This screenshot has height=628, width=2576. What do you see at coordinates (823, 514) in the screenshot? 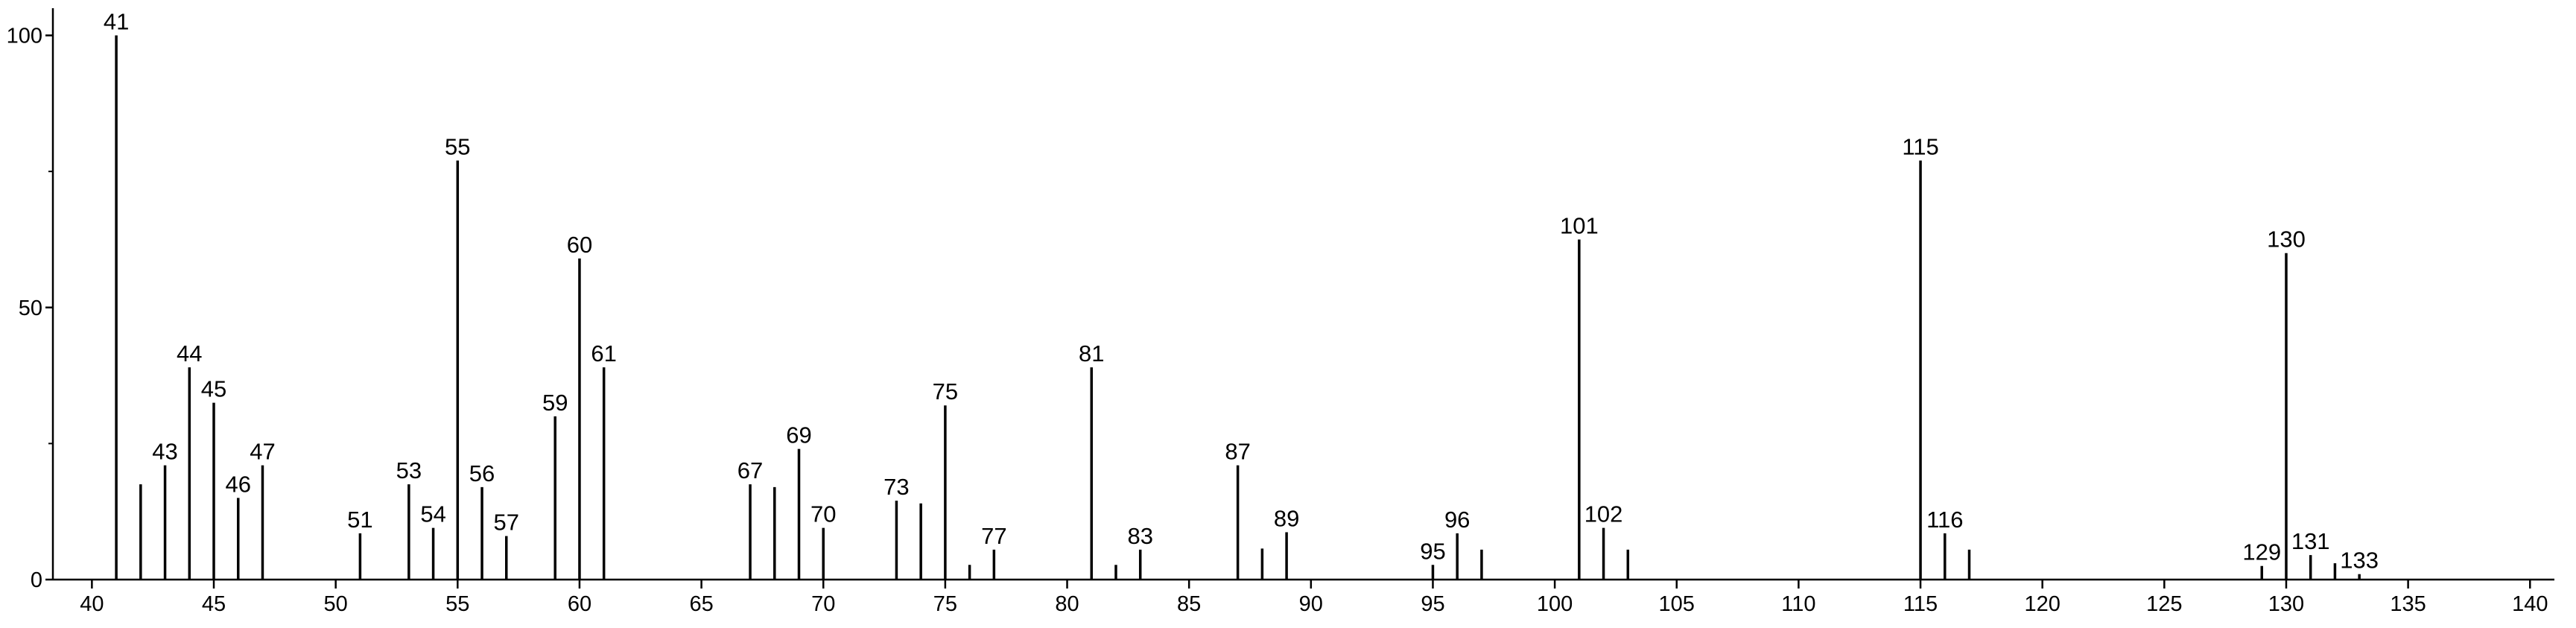
I see `peak-label: 70` at bounding box center [823, 514].